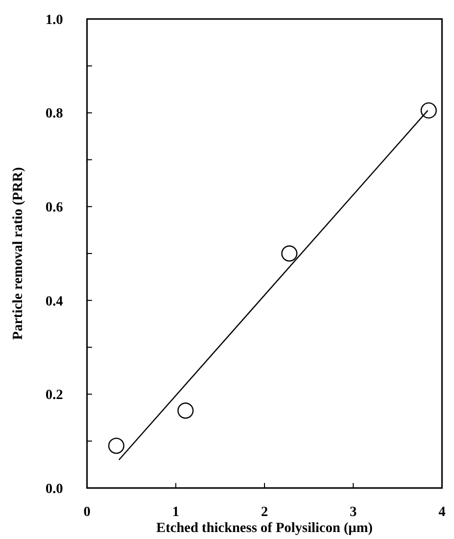 Image resolution: width=454 pixels, height=539 pixels. What do you see at coordinates (54, 302) in the screenshot?
I see `y-tick-label: 0.4` at bounding box center [54, 302].